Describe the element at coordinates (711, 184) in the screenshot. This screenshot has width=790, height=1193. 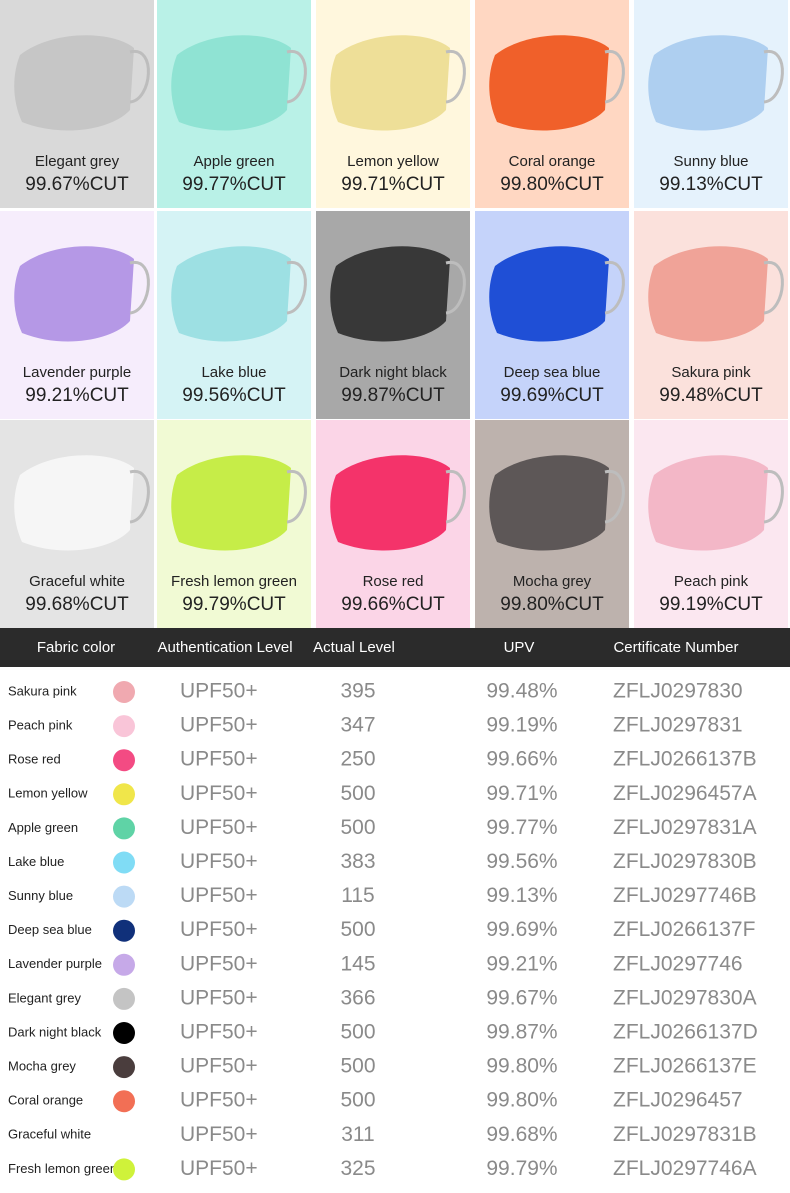
I see `tile-cut: 99.13%CUT` at that location.